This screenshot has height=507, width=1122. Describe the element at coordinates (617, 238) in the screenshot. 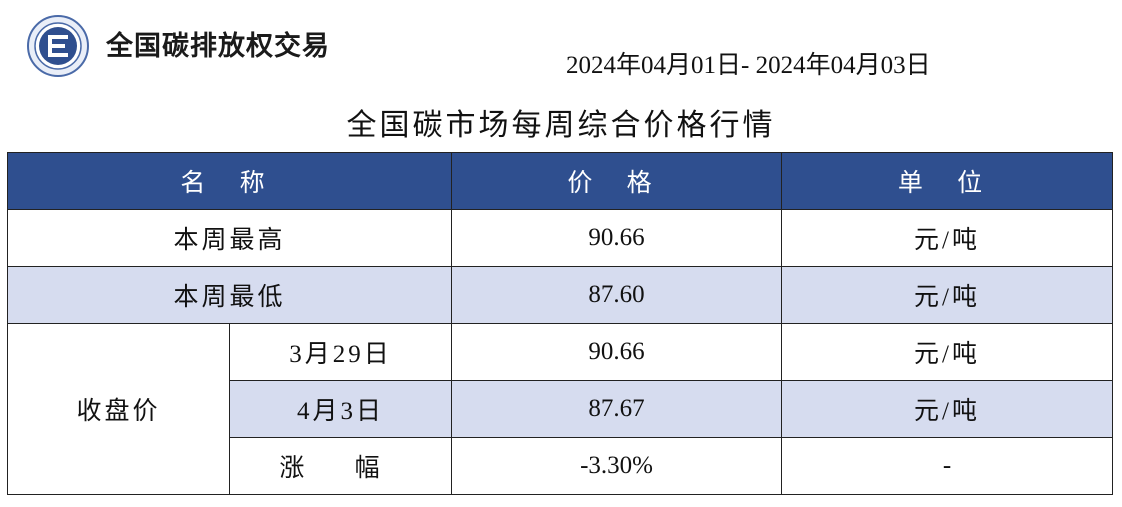

I see `price-week-high: 90.66` at that location.